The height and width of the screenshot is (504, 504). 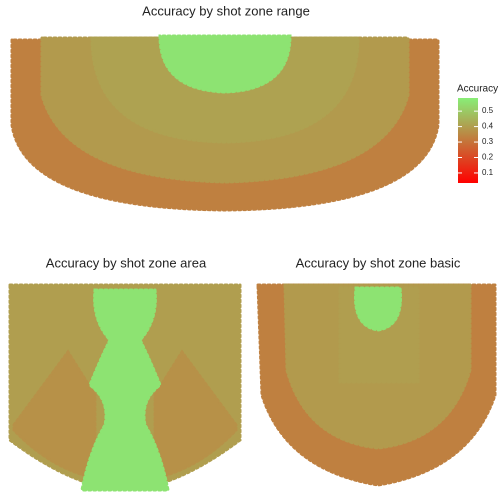 What do you see at coordinates (378, 262) in the screenshot?
I see `panel-title: Accuracy by shot zone basic` at bounding box center [378, 262].